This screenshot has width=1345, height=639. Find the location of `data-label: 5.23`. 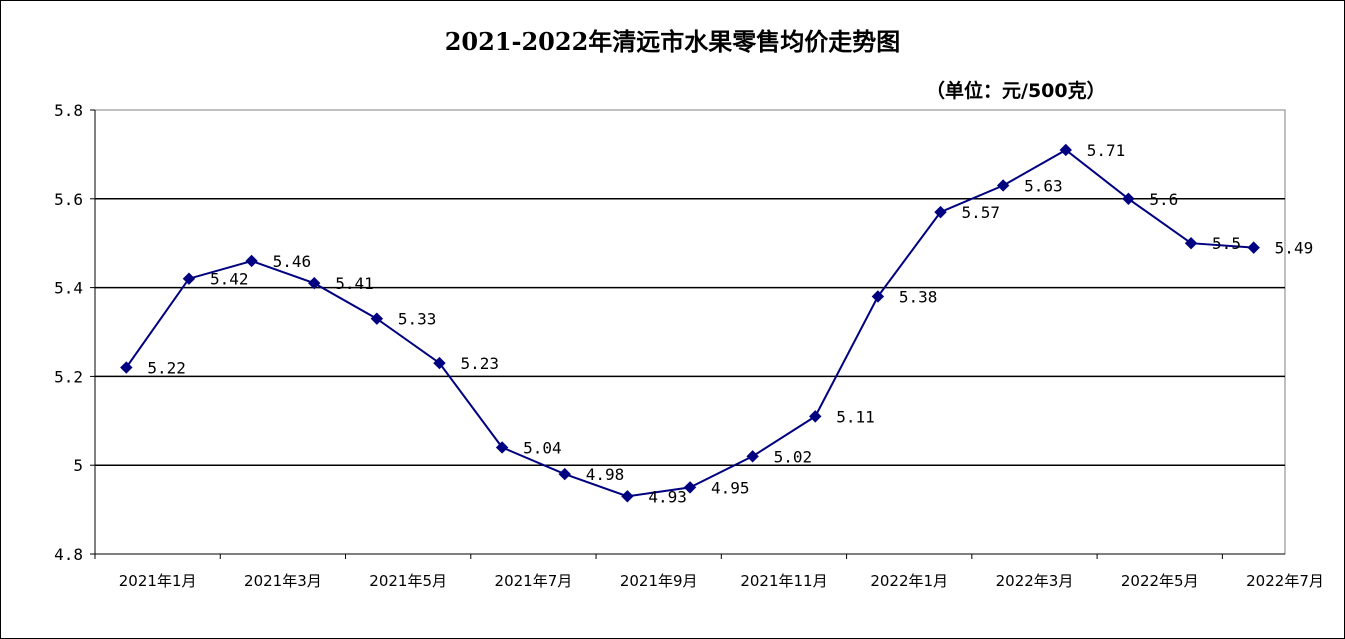

data-label: 5.23 is located at coordinates (479, 363).